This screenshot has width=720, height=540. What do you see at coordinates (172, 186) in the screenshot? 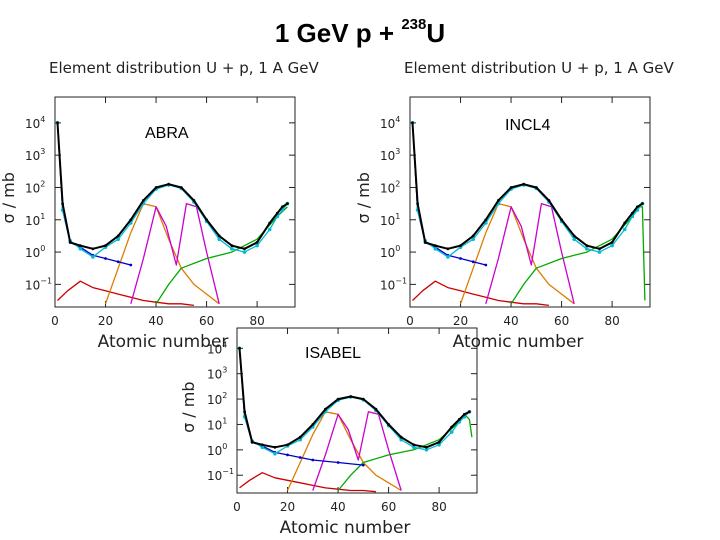
I see `series-line-data` at bounding box center [172, 186].